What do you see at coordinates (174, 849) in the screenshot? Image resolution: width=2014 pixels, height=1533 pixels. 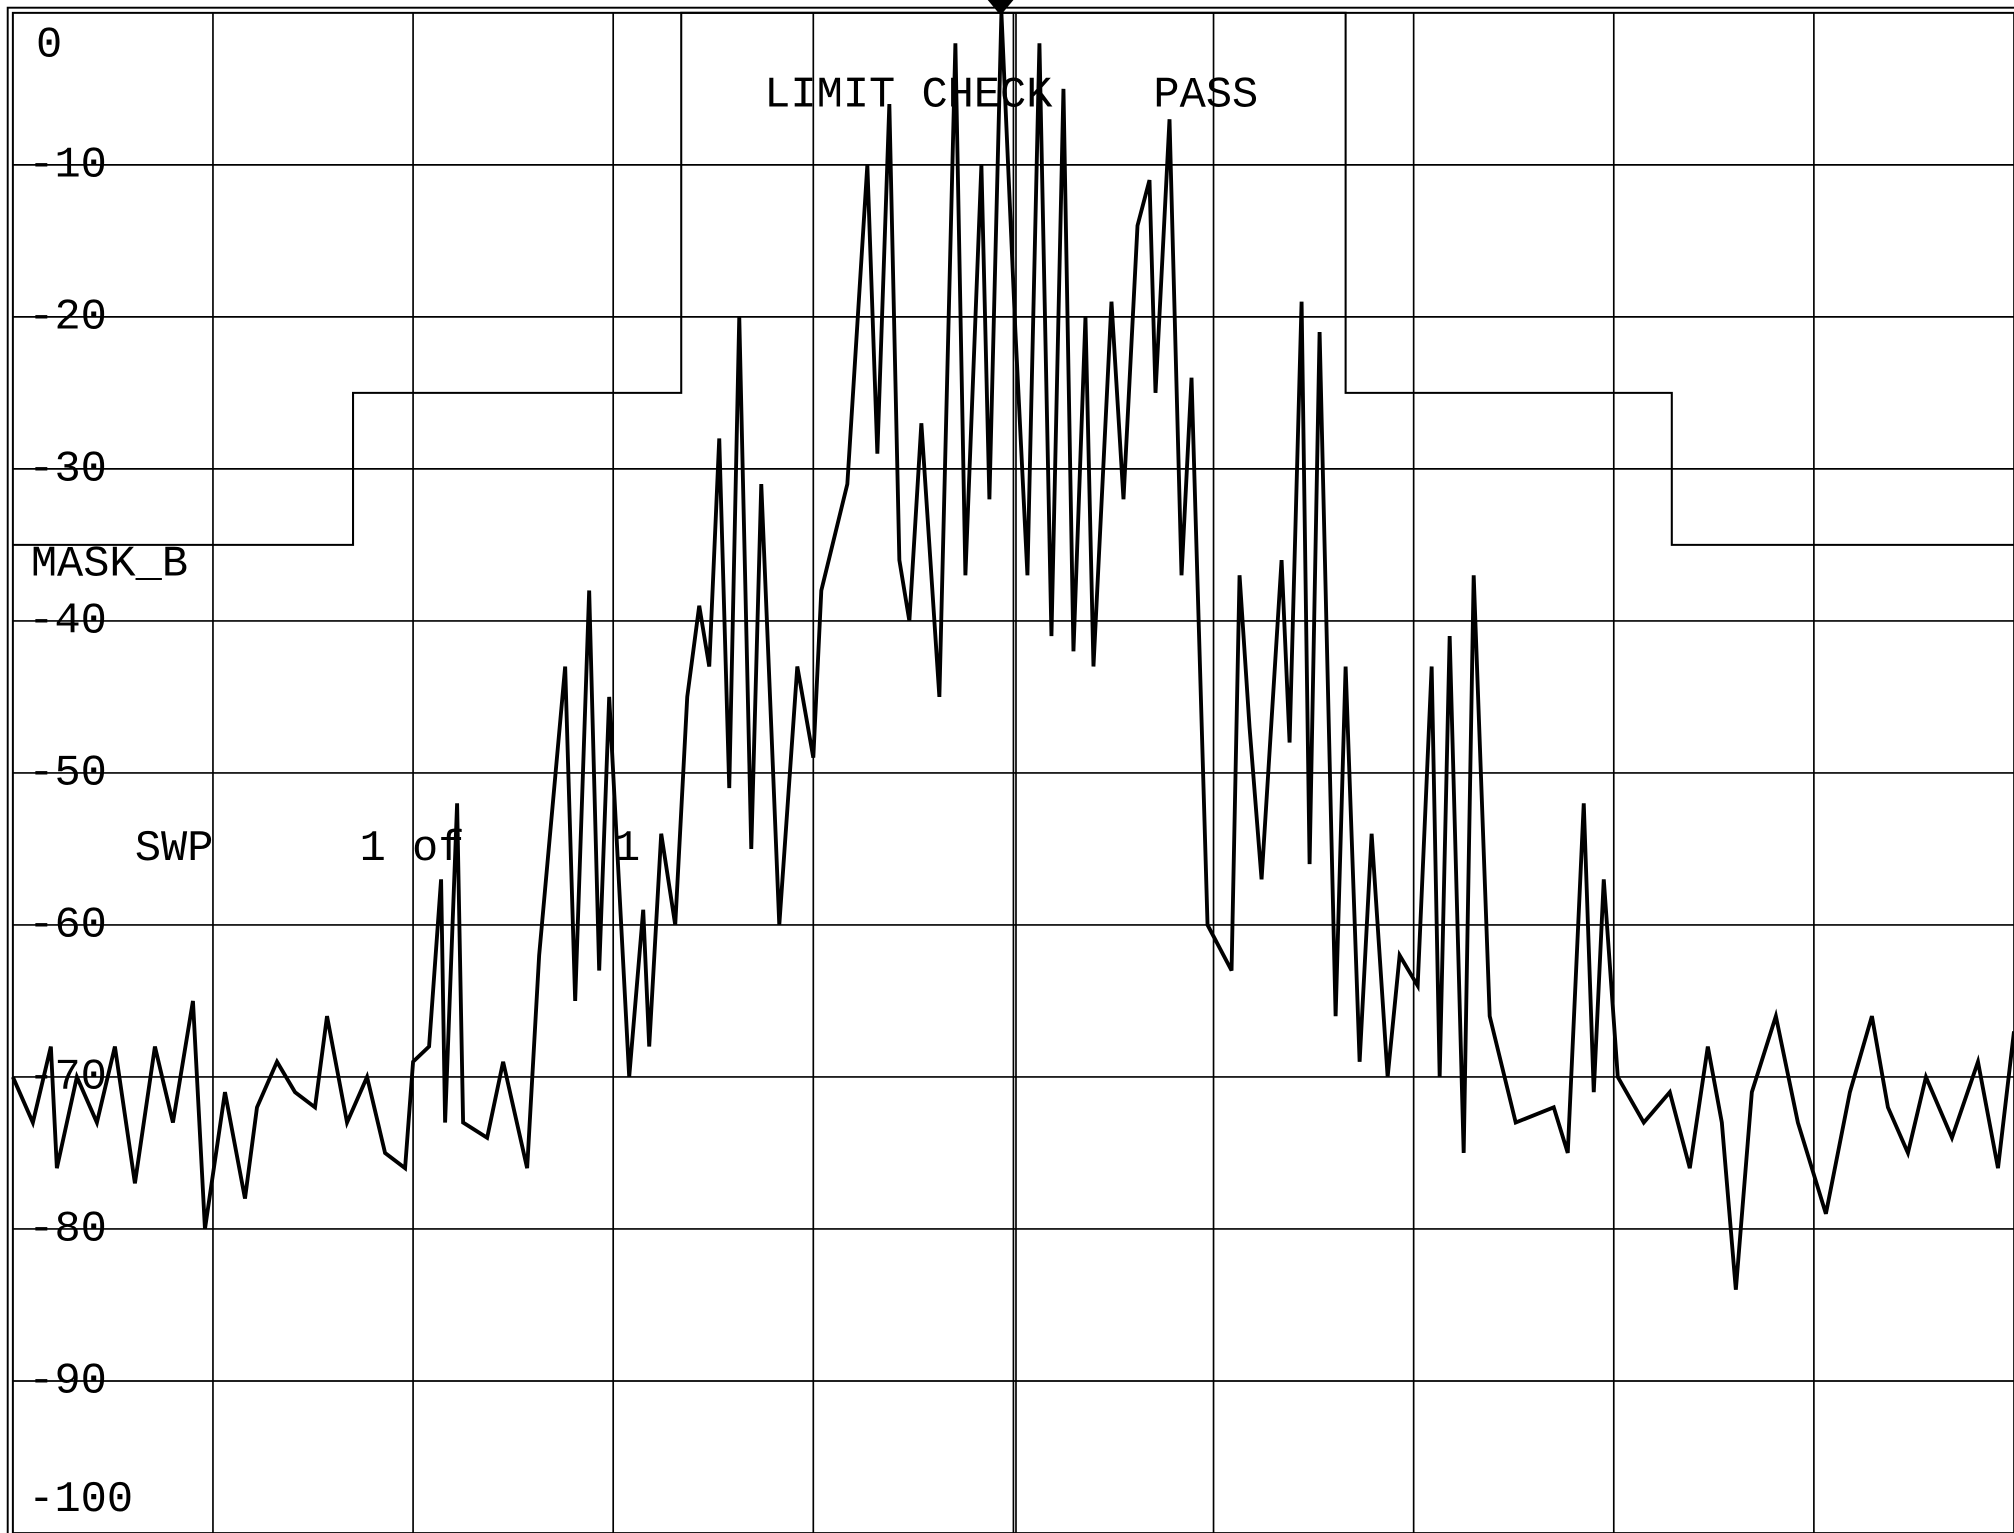 I see `annotation: SWP` at bounding box center [174, 849].